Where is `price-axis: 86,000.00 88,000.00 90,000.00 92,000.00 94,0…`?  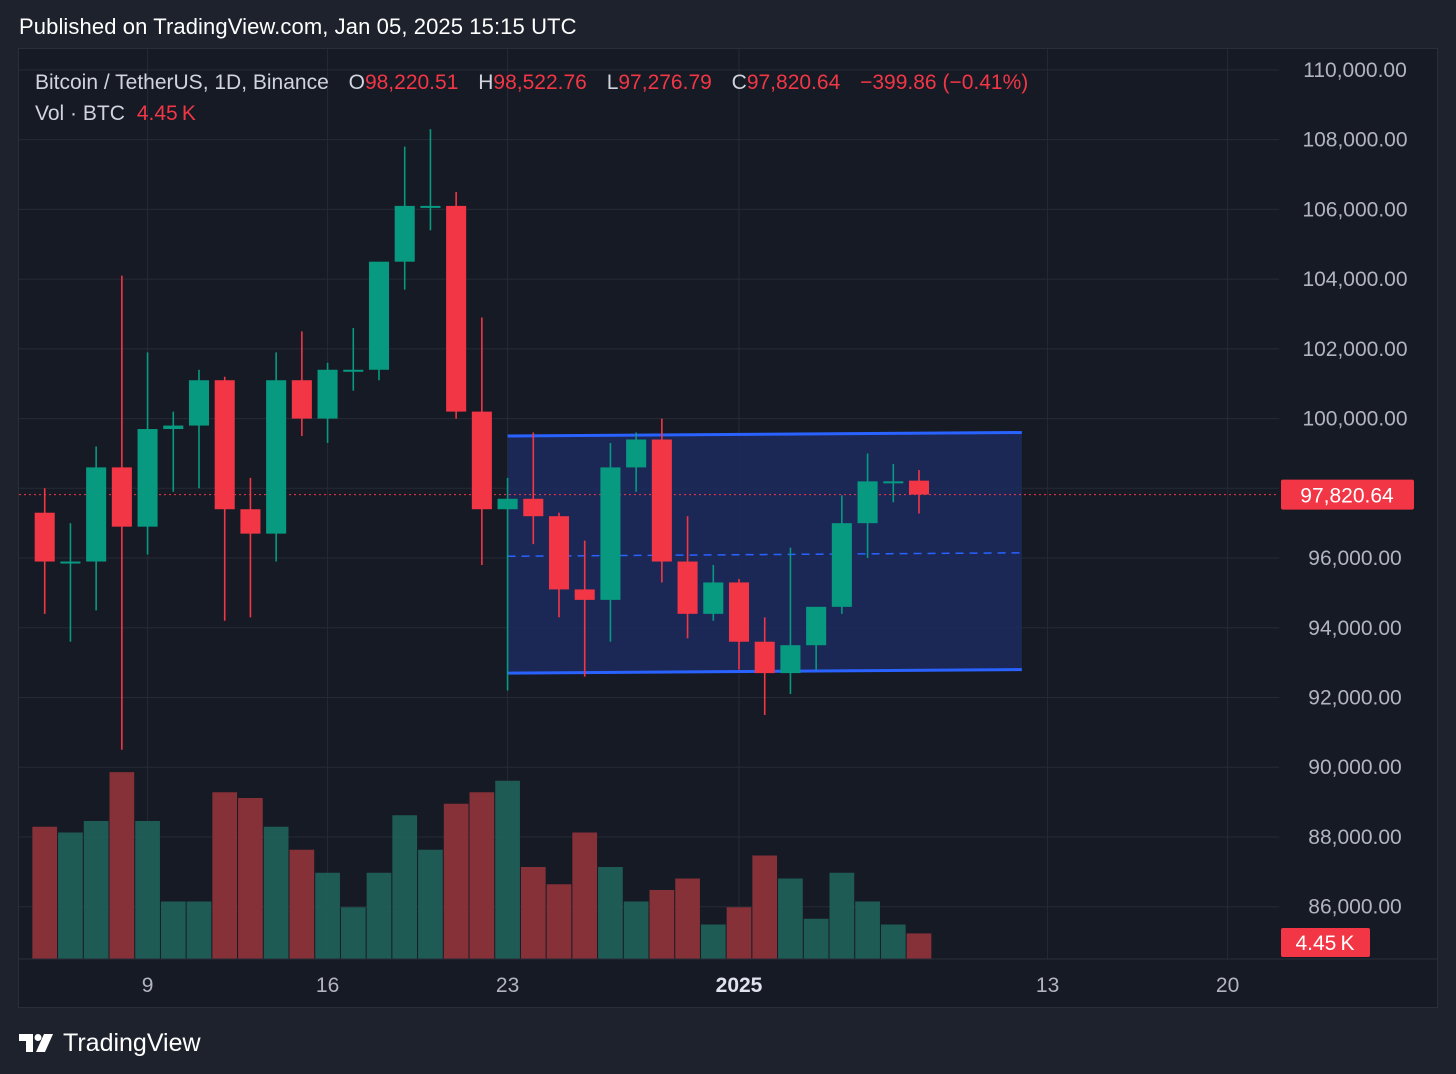
price-axis: 86,000.00 88,000.00 90,000.00 92,000.00 94,0… is located at coordinates (1347, 508).